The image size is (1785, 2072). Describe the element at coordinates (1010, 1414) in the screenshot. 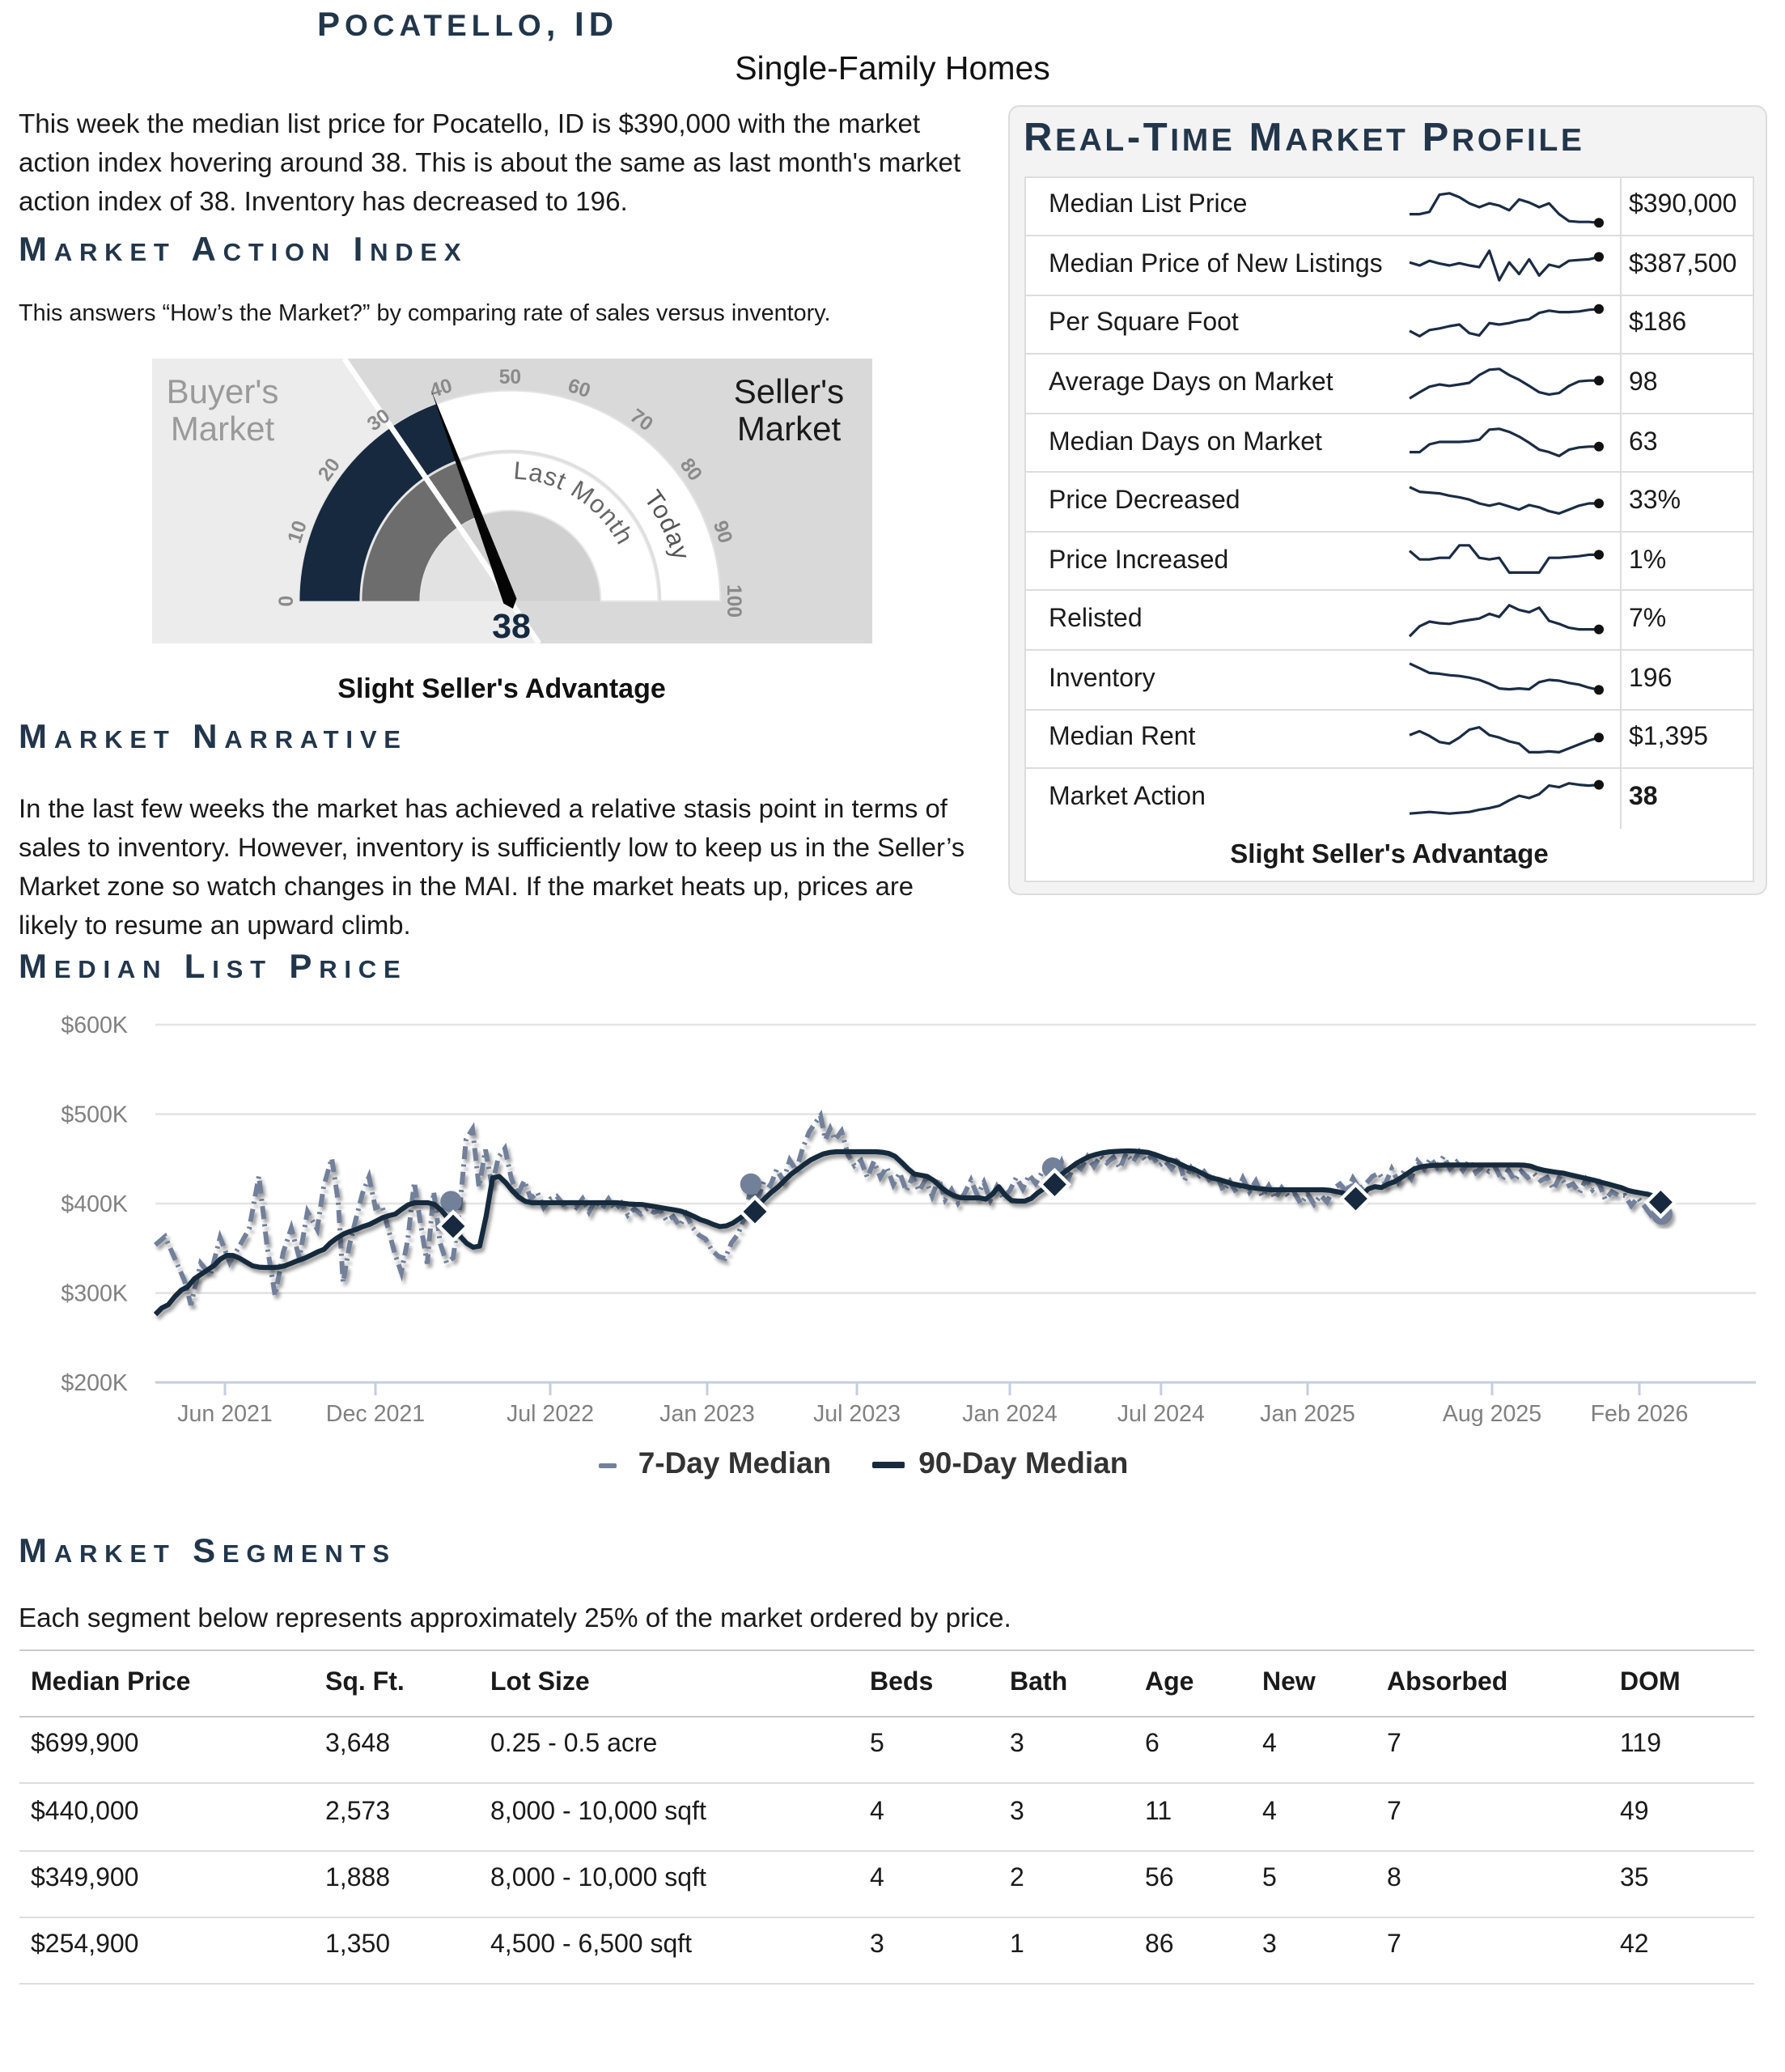

I see `svg-text: Jan 2024` at that location.